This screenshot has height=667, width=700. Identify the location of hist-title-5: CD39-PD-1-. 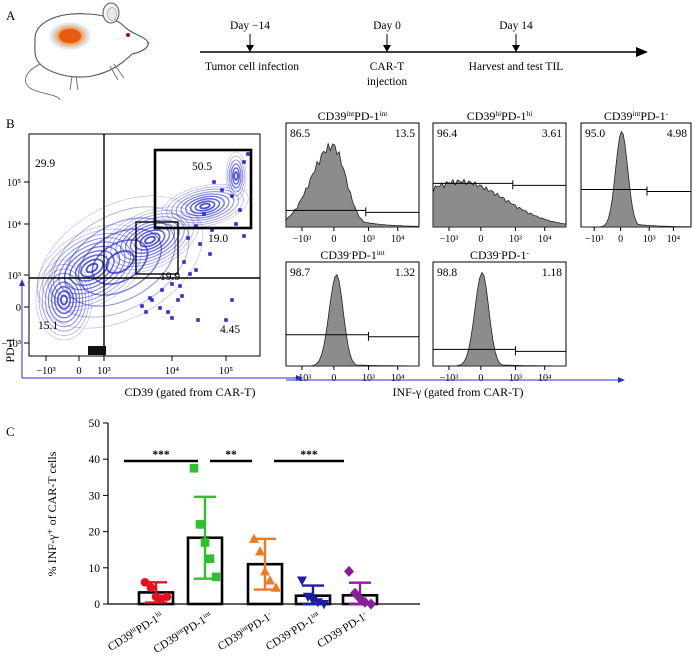
(499, 255).